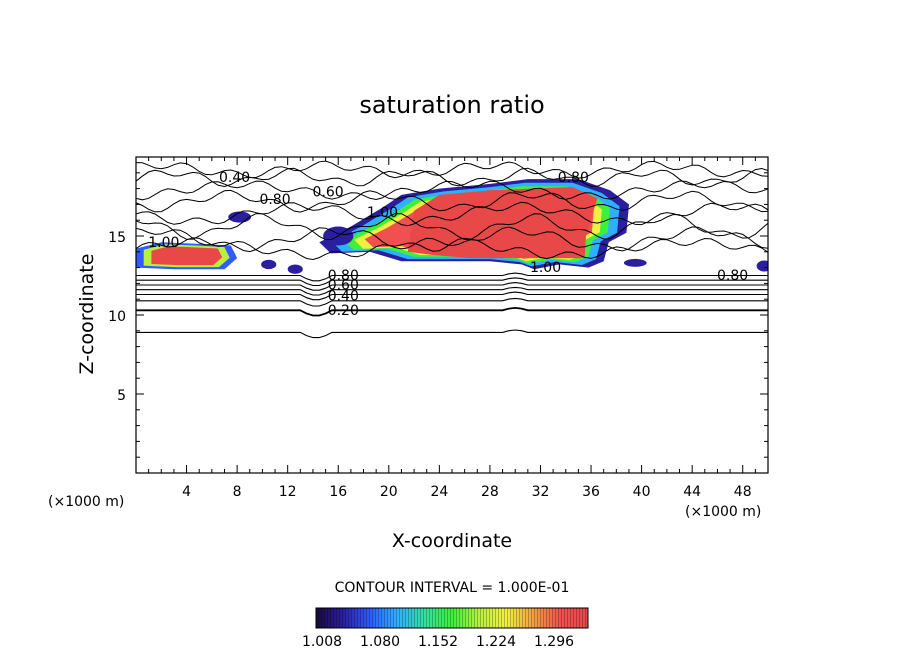  I want to click on x-tick-label: 36, so click(591, 492).